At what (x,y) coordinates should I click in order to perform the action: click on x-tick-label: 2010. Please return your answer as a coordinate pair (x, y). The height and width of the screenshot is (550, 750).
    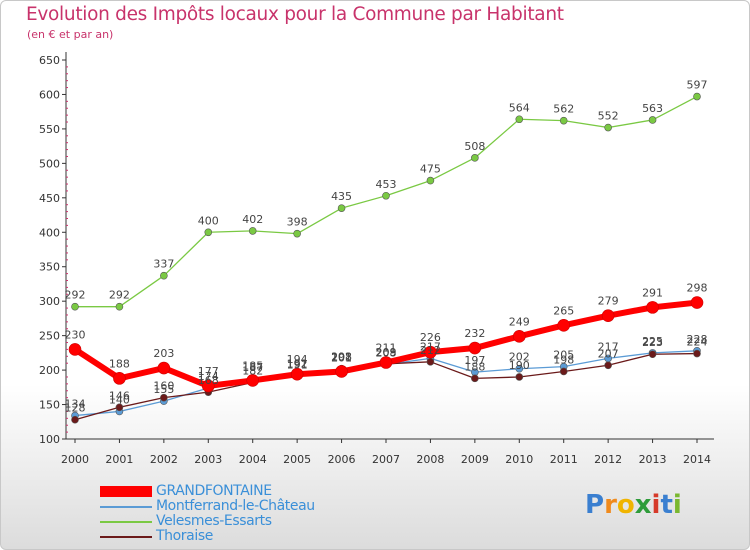
    Looking at the image, I should click on (519, 459).